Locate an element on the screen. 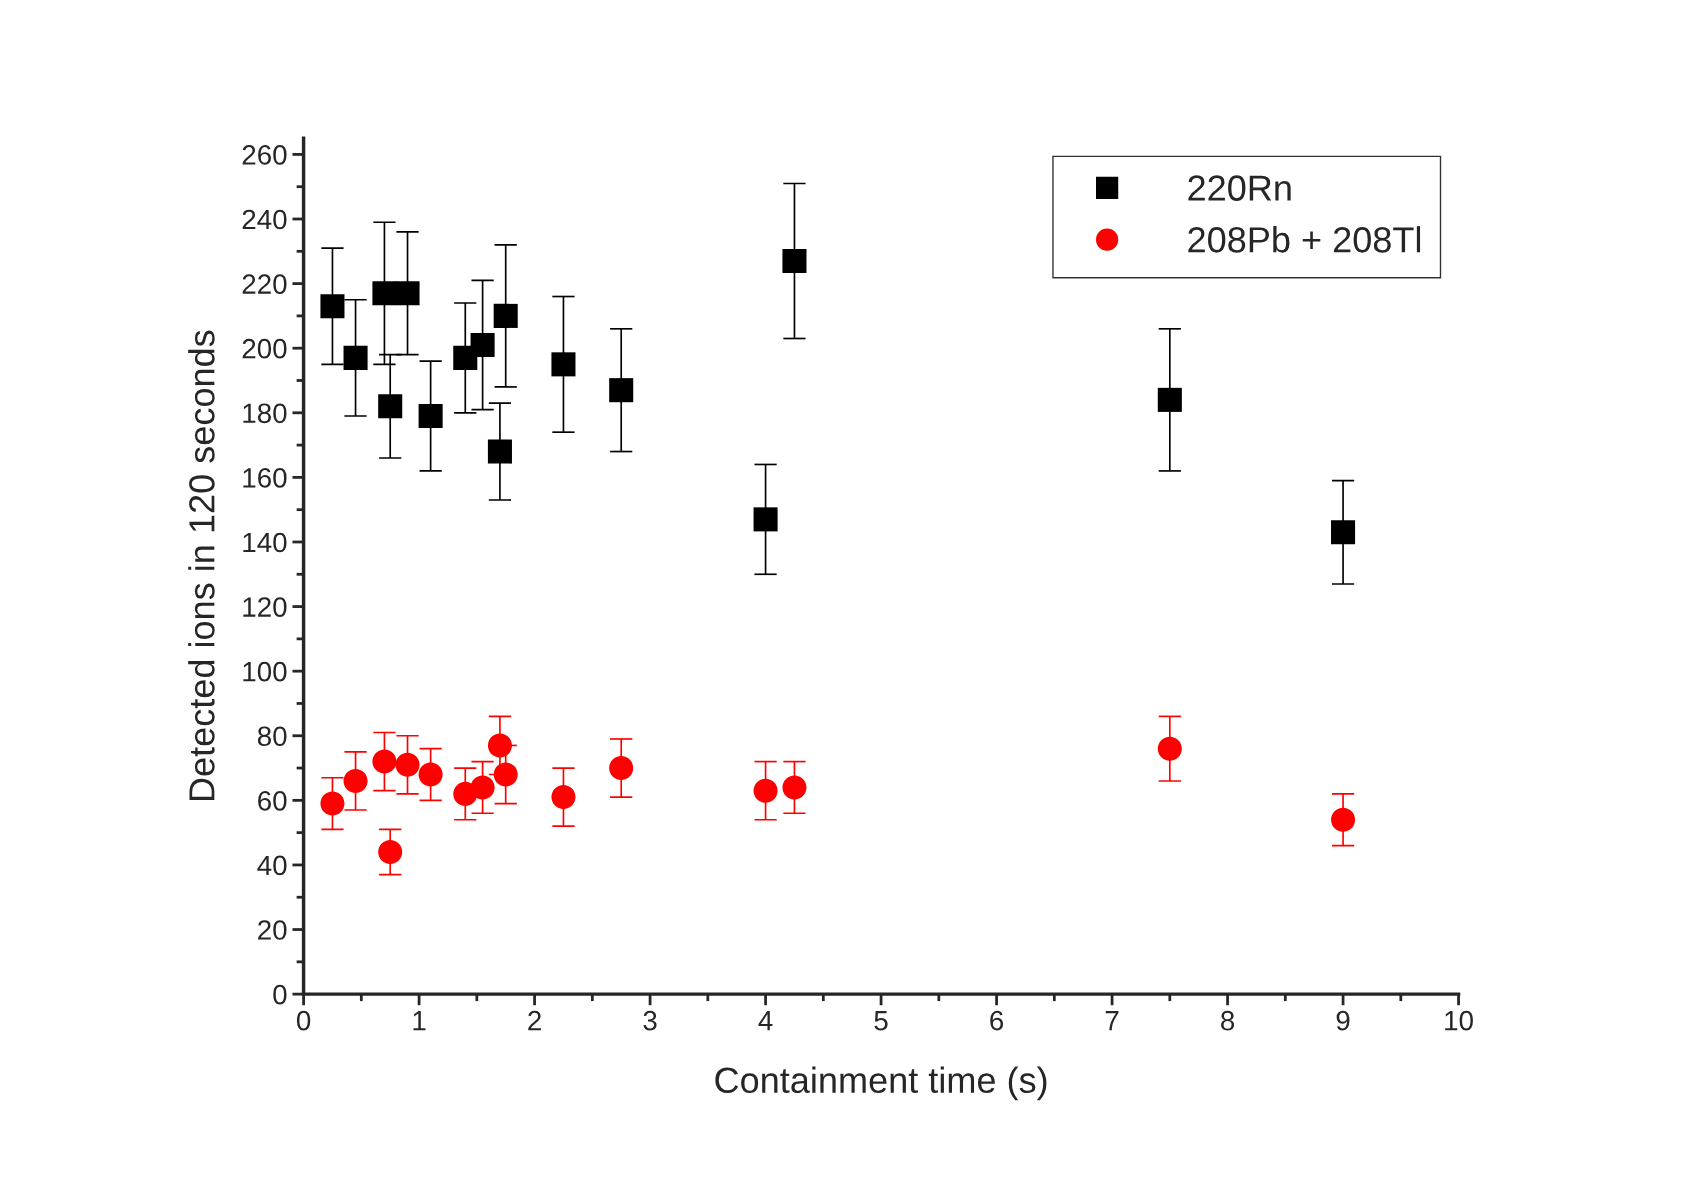  legend-label: 220Rn is located at coordinates (1239, 188).